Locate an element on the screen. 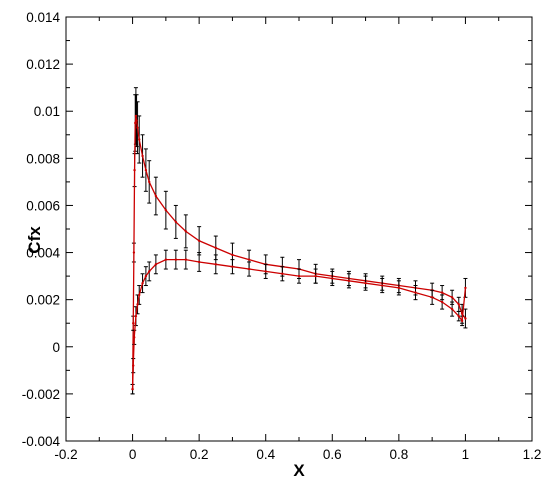  y-tick-label: 0.004 is located at coordinates (43, 253).